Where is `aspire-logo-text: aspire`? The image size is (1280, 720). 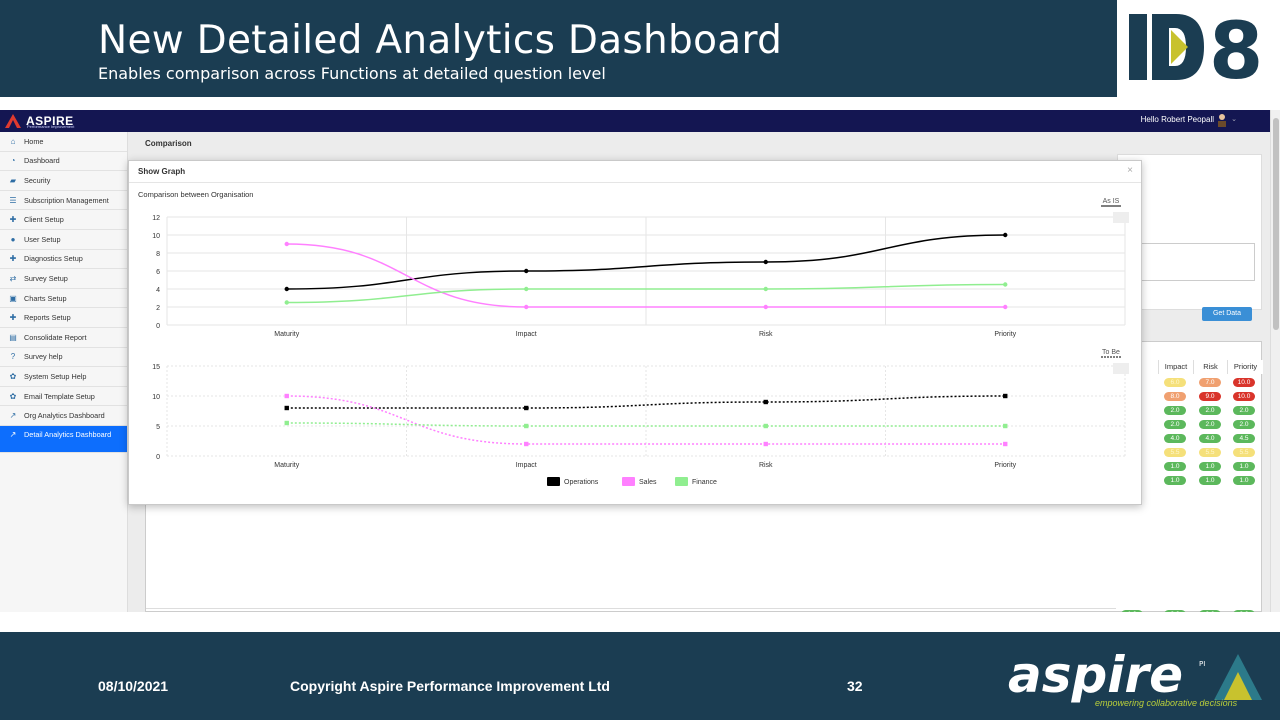 aspire-logo-text: aspire is located at coordinates (1095, 675).